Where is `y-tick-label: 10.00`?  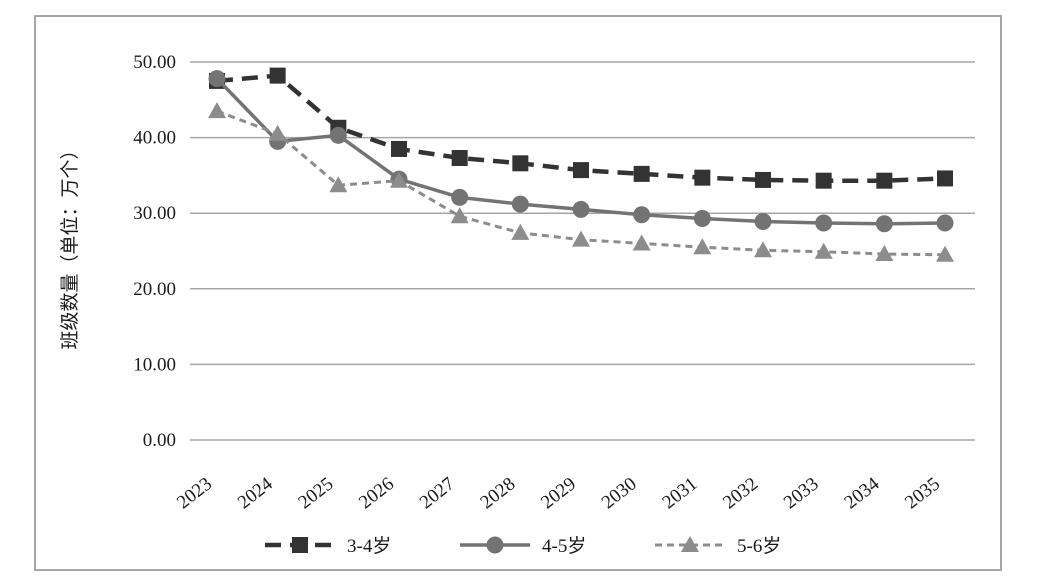
y-tick-label: 10.00 is located at coordinates (154, 364).